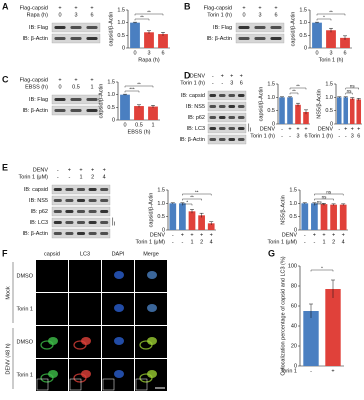 Image resolution: width=364 pixels, height=400 pixels. Describe the element at coordinates (292, 266) in the screenshot. I see `y-tick-label: 100` at that location.